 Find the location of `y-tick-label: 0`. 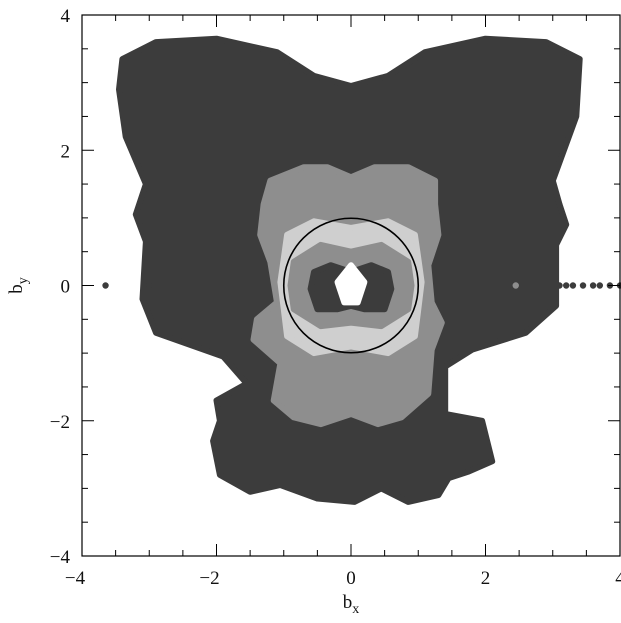

y-tick-label: 0 is located at coordinates (66, 287).